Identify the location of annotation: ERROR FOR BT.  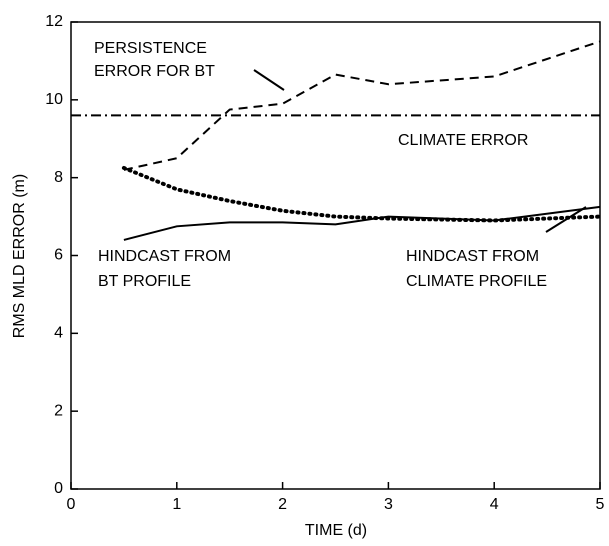
(154, 71).